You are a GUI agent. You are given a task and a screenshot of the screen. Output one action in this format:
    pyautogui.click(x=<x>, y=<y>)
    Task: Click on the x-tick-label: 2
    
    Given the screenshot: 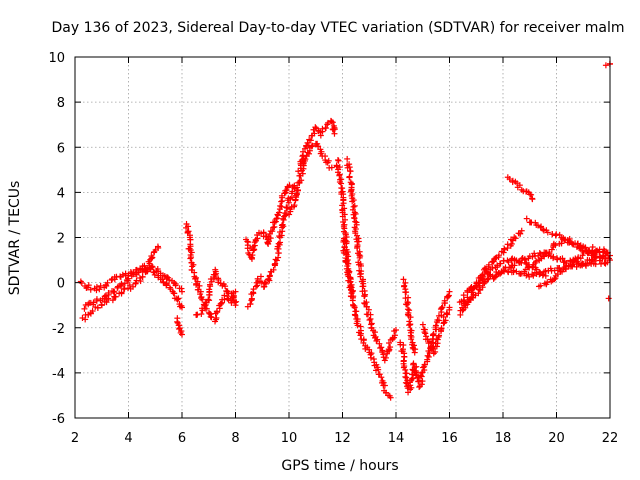 What is the action you would take?
    pyautogui.click(x=75, y=438)
    